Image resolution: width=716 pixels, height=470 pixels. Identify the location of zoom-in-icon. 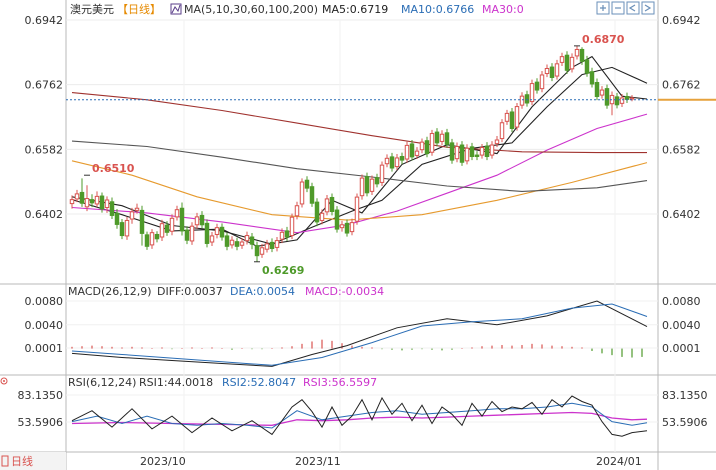
(603, 8).